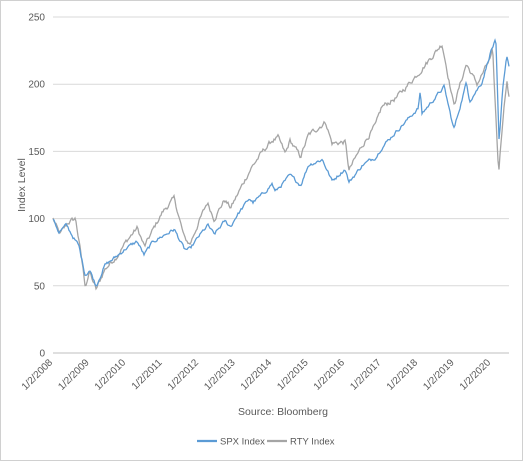  What do you see at coordinates (283, 412) in the screenshot?
I see `x-axis-title: Source: Bloomberg` at bounding box center [283, 412].